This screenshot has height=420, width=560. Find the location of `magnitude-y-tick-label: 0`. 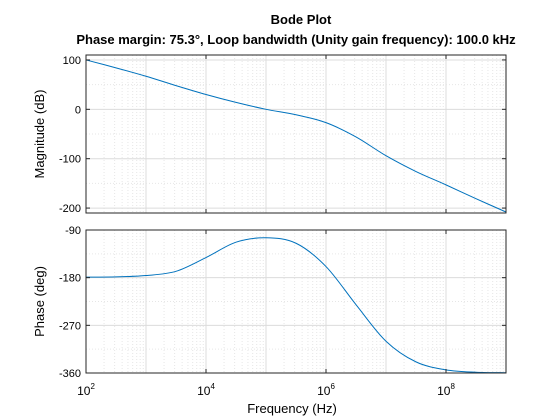

magnitude-y-tick-label: 0 is located at coordinates (78, 110).